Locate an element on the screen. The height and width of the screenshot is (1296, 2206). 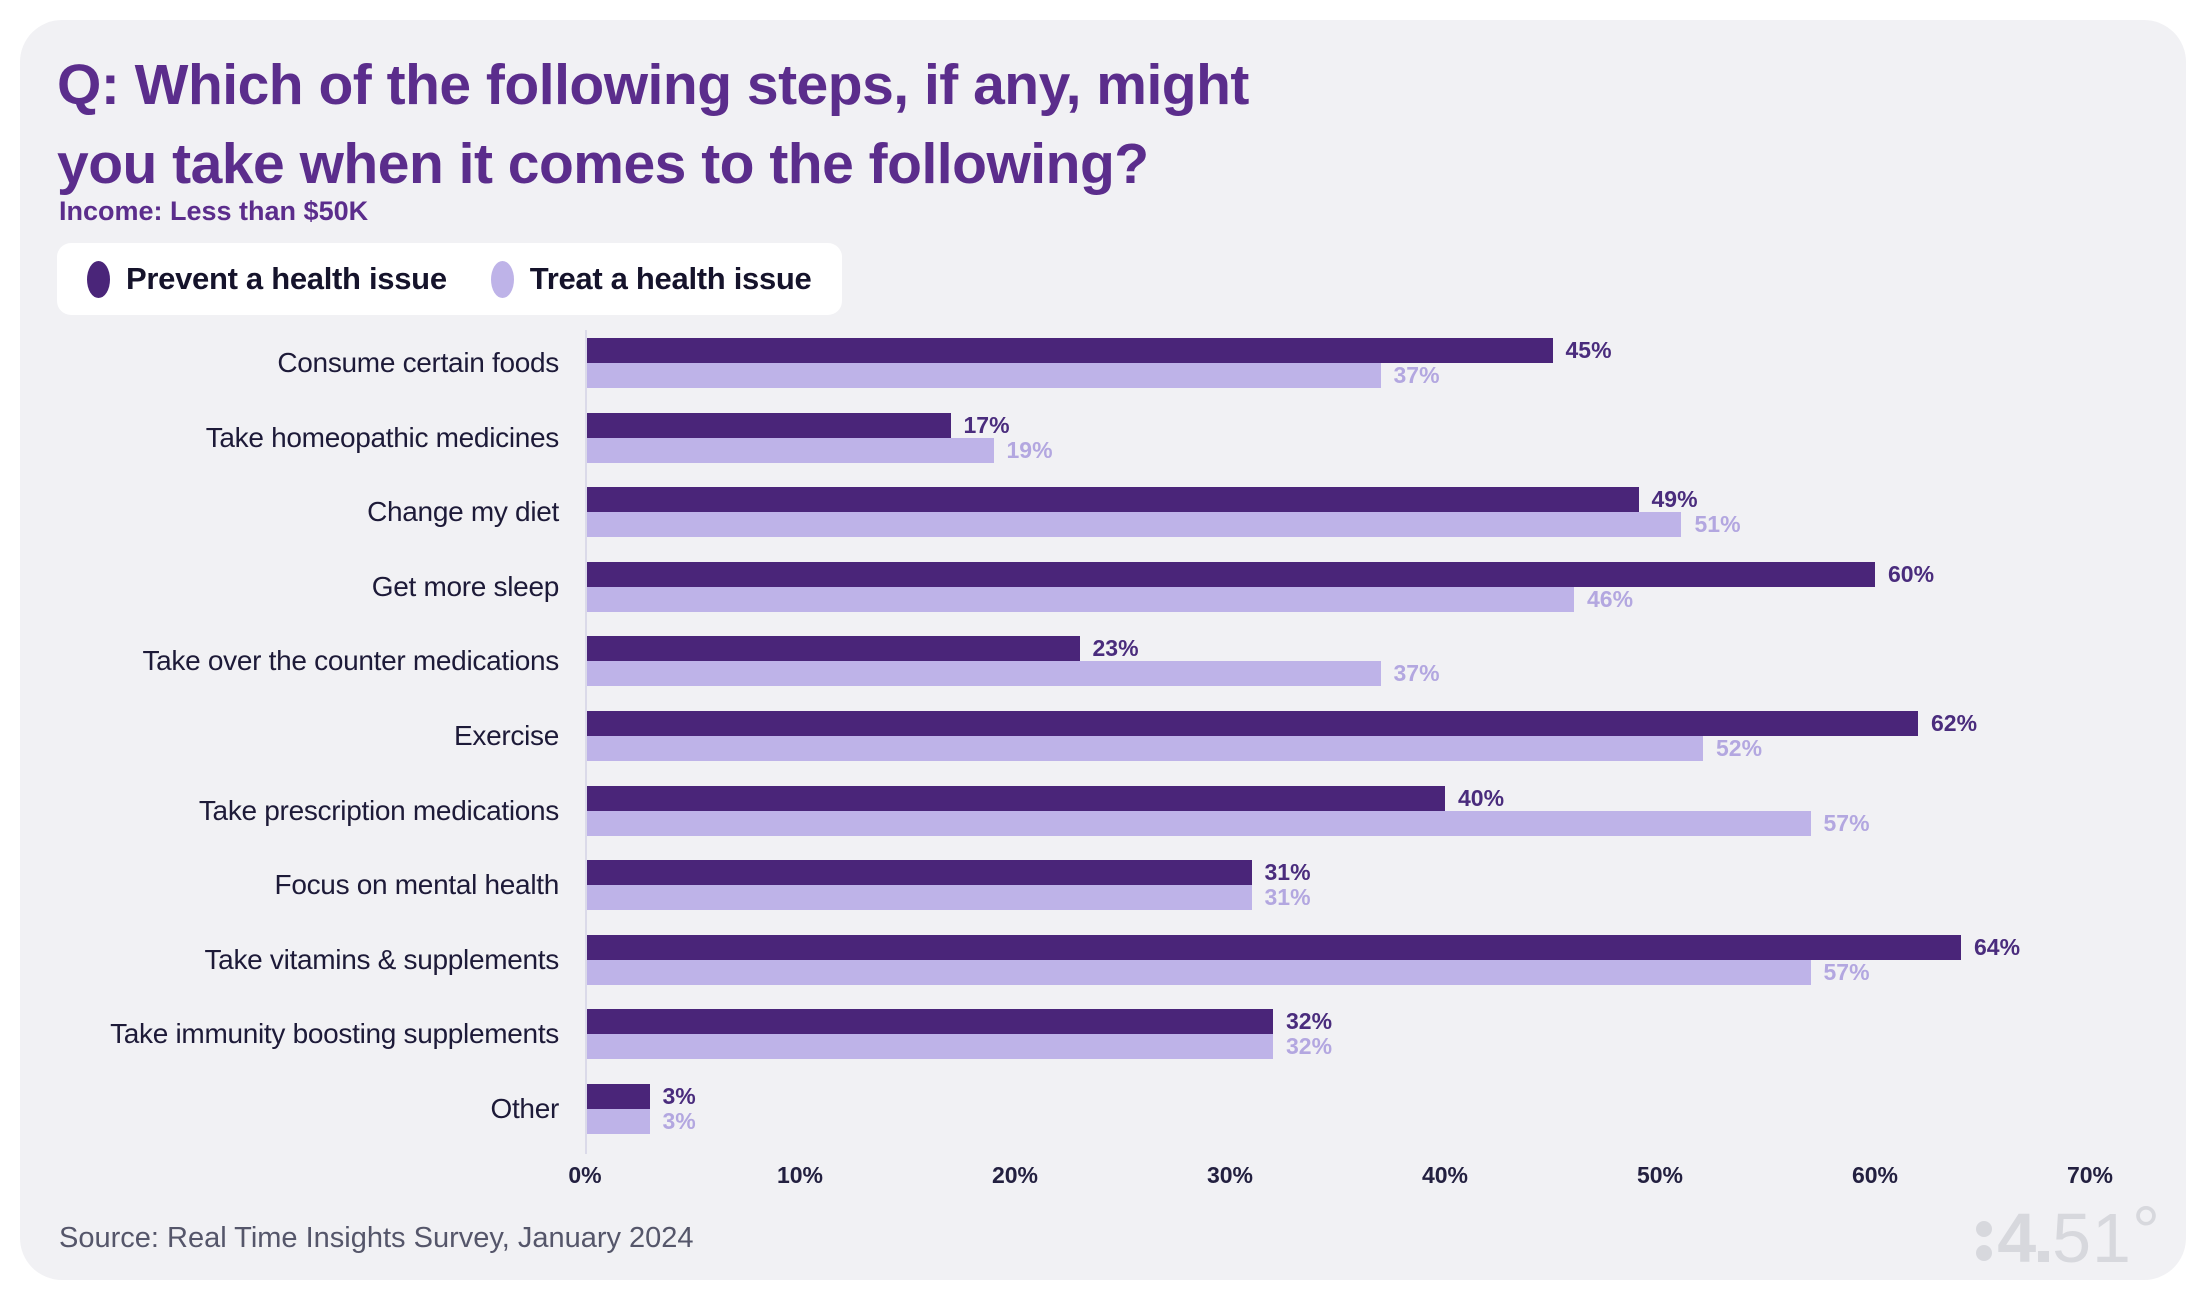
bar-line: 45% is located at coordinates (1337, 350).